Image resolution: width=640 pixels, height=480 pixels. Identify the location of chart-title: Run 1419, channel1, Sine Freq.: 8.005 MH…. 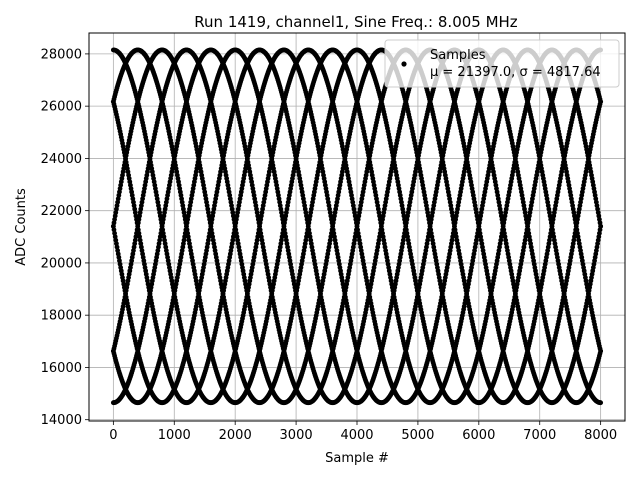
(356, 22).